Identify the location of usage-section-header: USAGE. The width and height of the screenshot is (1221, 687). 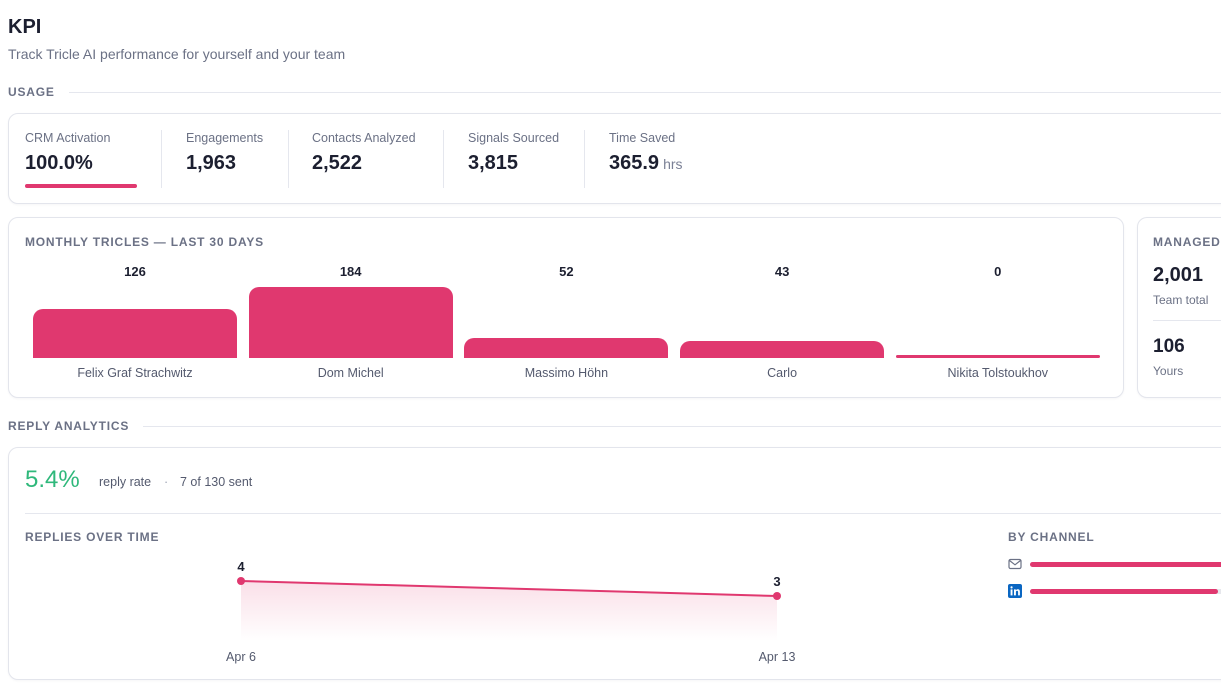
(614, 92).